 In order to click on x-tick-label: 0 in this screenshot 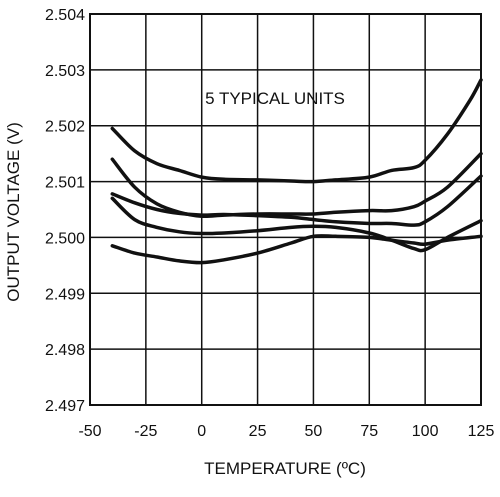, I will do `click(201, 431)`.